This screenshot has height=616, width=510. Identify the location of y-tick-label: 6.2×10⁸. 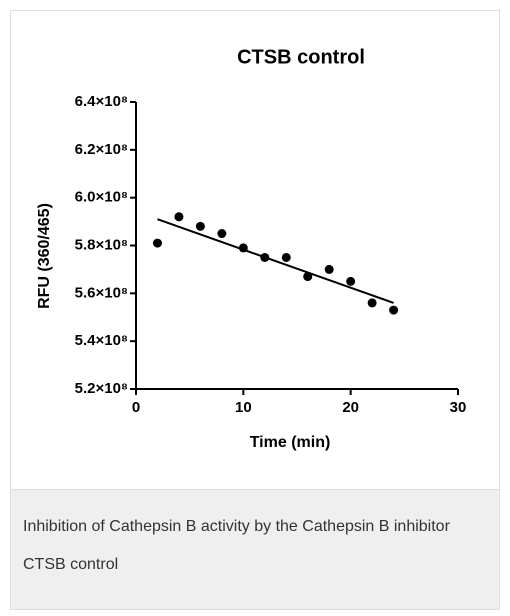
(101, 149).